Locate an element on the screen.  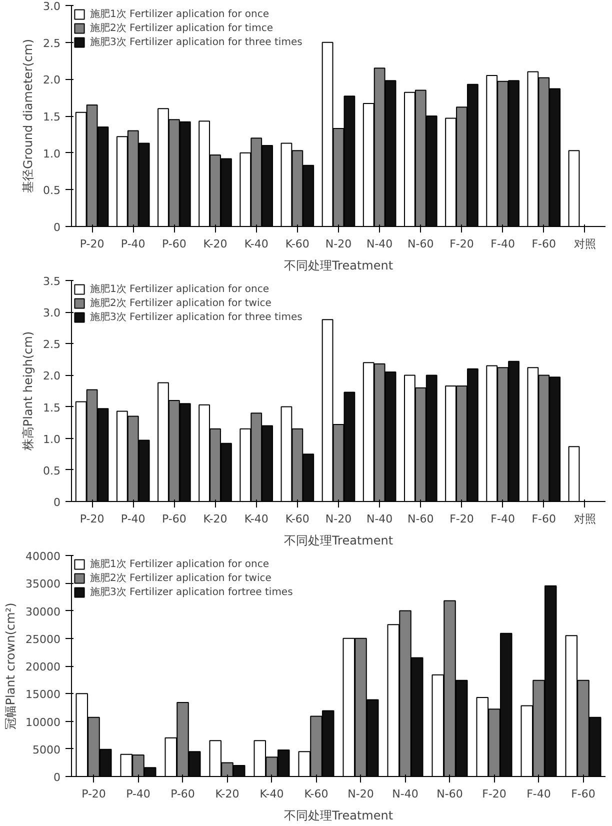
y-axis-title: 株高Plant heigh(cm) is located at coordinates (28, 391).